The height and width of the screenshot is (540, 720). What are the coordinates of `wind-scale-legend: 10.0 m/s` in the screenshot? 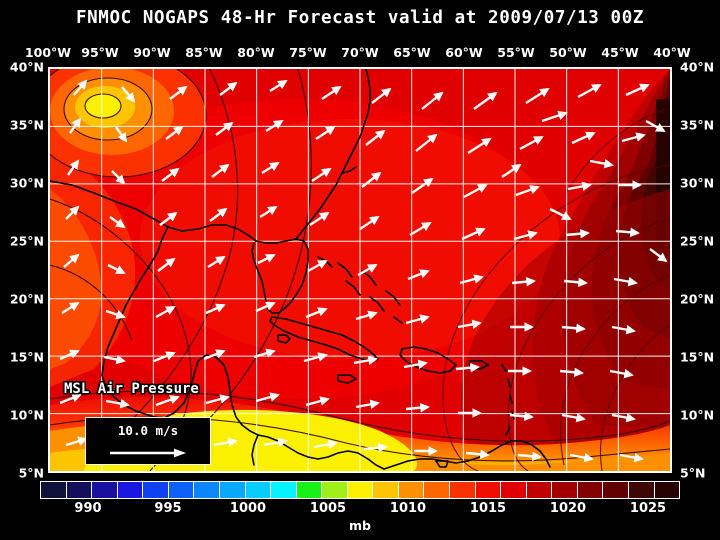 It's located at (148, 441).